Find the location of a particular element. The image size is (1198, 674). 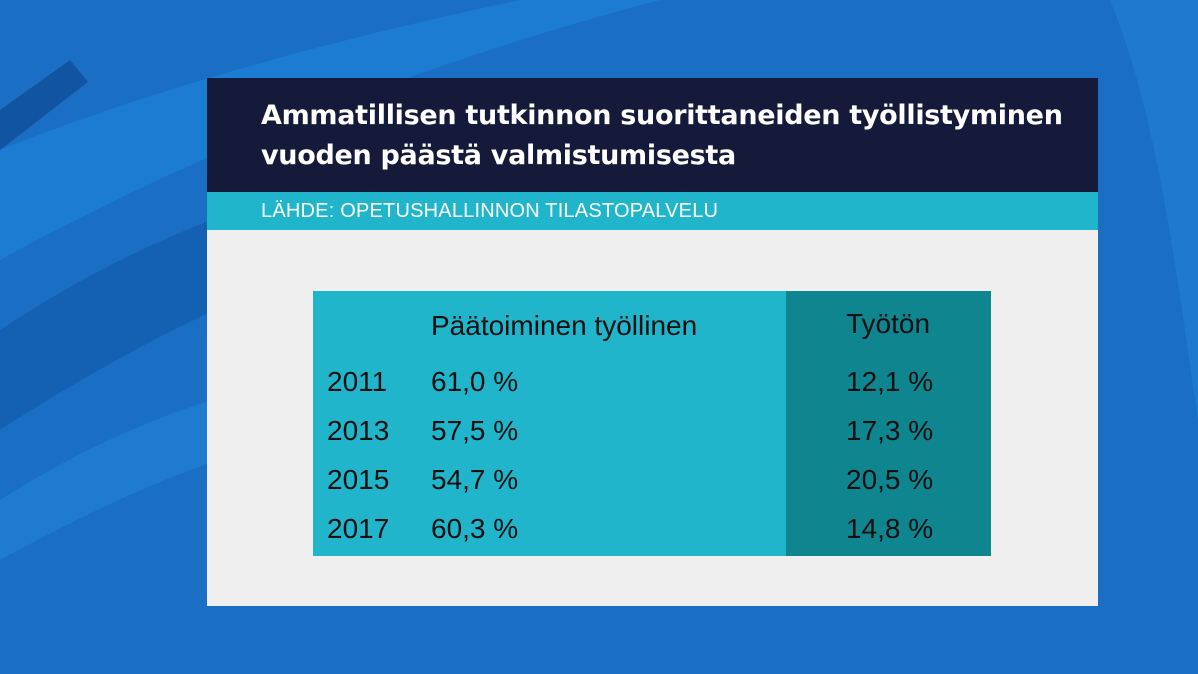

table-row: 2017 60,3 % 14,8 % is located at coordinates (630, 528).